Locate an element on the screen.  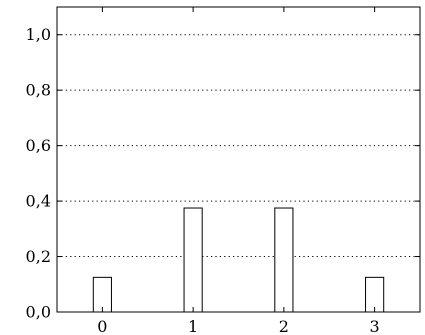
ytick-label-2: 0,4 is located at coordinates (38, 201).